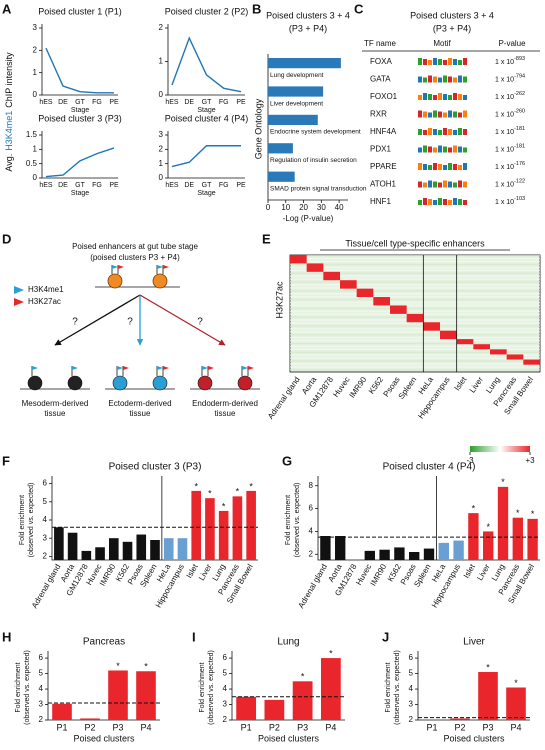 This screenshot has width=545, height=750. What do you see at coordinates (241, 102) in the screenshot?
I see `x-tick-label: PE` at bounding box center [241, 102].